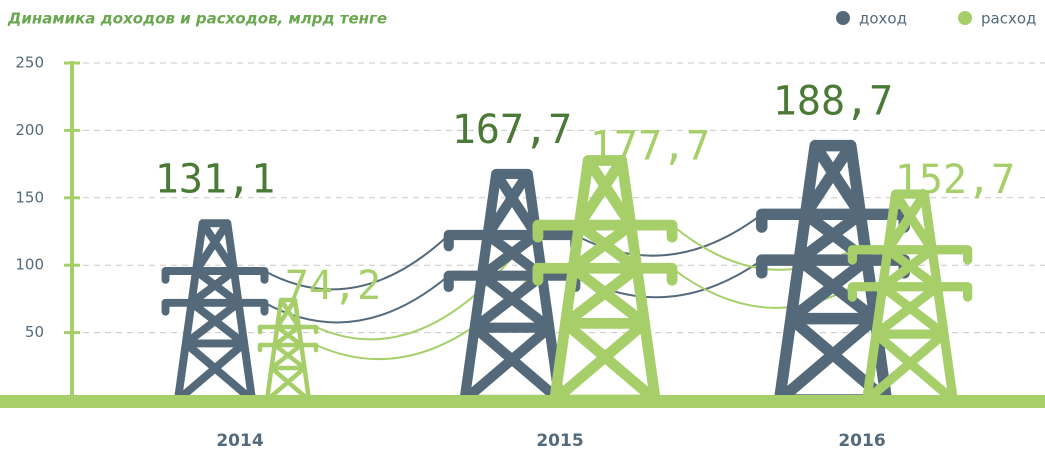 This screenshot has height=452, width=1045. Describe the element at coordinates (883, 19) in the screenshot. I see `legend-label: доход` at that location.